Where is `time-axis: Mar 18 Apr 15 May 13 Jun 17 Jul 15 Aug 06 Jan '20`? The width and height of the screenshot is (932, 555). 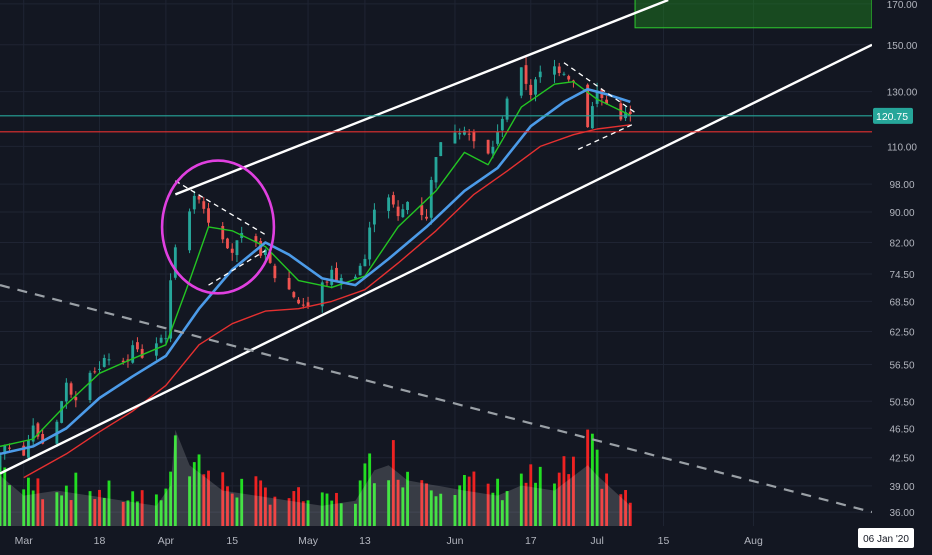
time-axis: Mar 18 Apr 15 May 13 Jun 17 Jul 15 Aug 06 Jan '20 is located at coordinates (464, 538).